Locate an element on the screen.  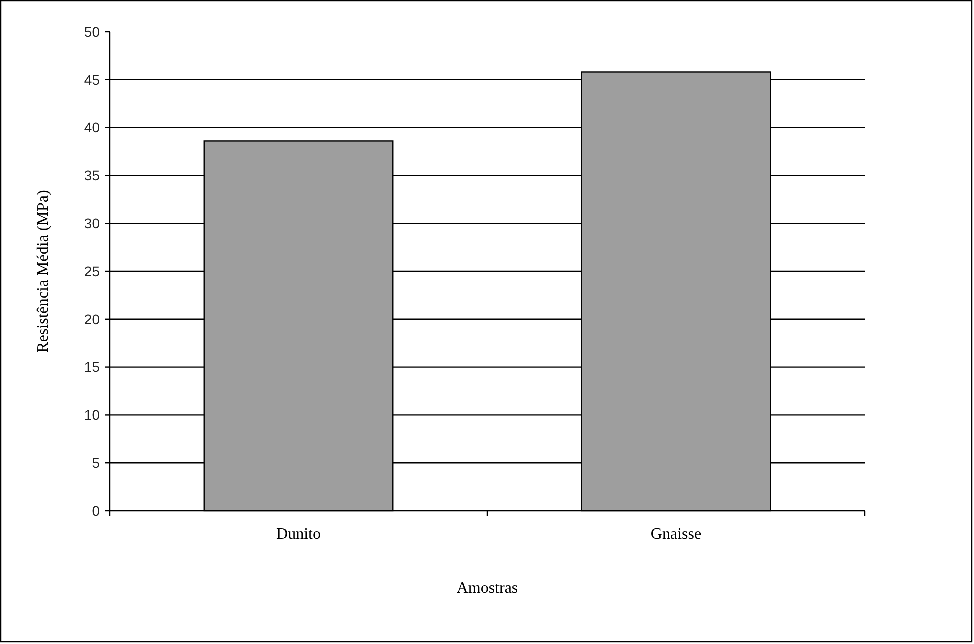
x-tick-label: Dunito is located at coordinates (298, 534).